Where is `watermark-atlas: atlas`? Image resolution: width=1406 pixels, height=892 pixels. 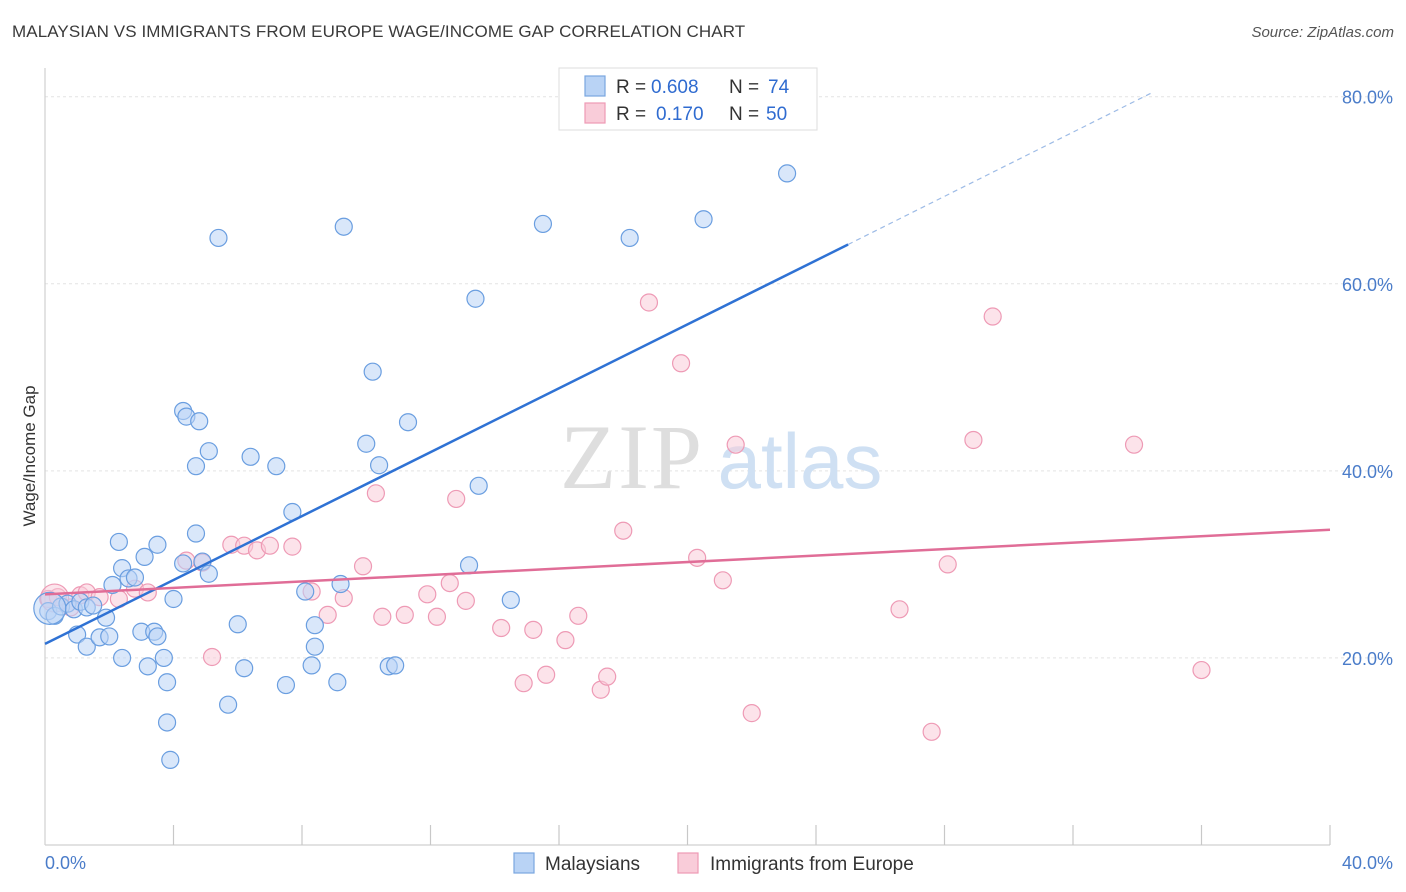 watermark-atlas: atlas is located at coordinates (800, 461).